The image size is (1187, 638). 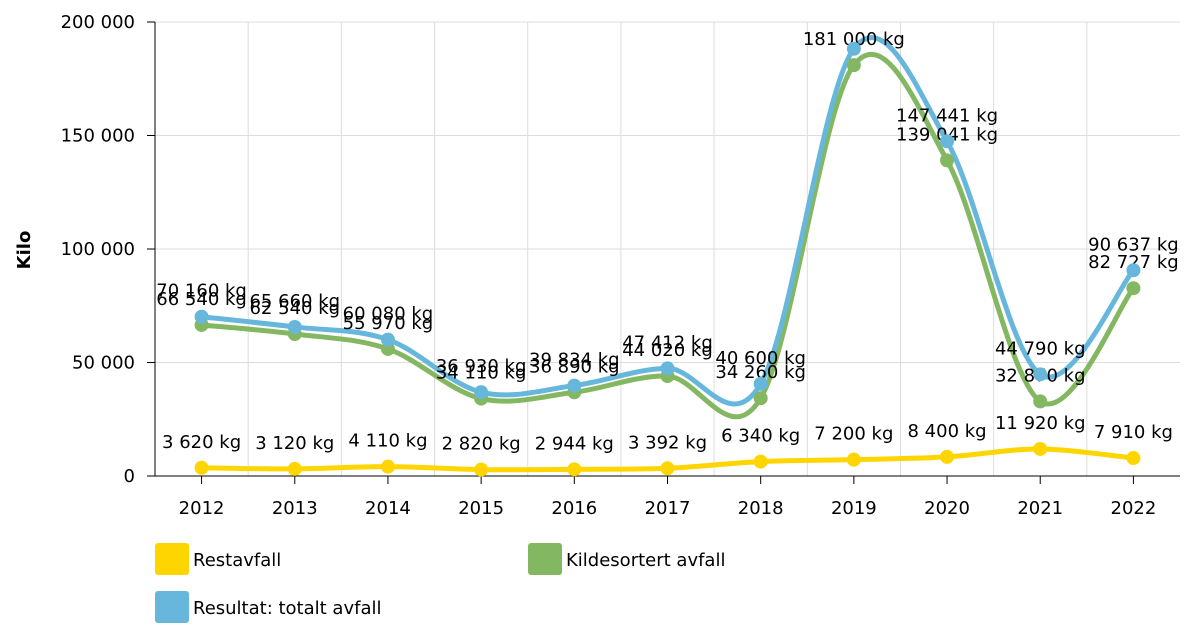 I want to click on legend-label: Resultat: totalt avfall, so click(x=287, y=608).